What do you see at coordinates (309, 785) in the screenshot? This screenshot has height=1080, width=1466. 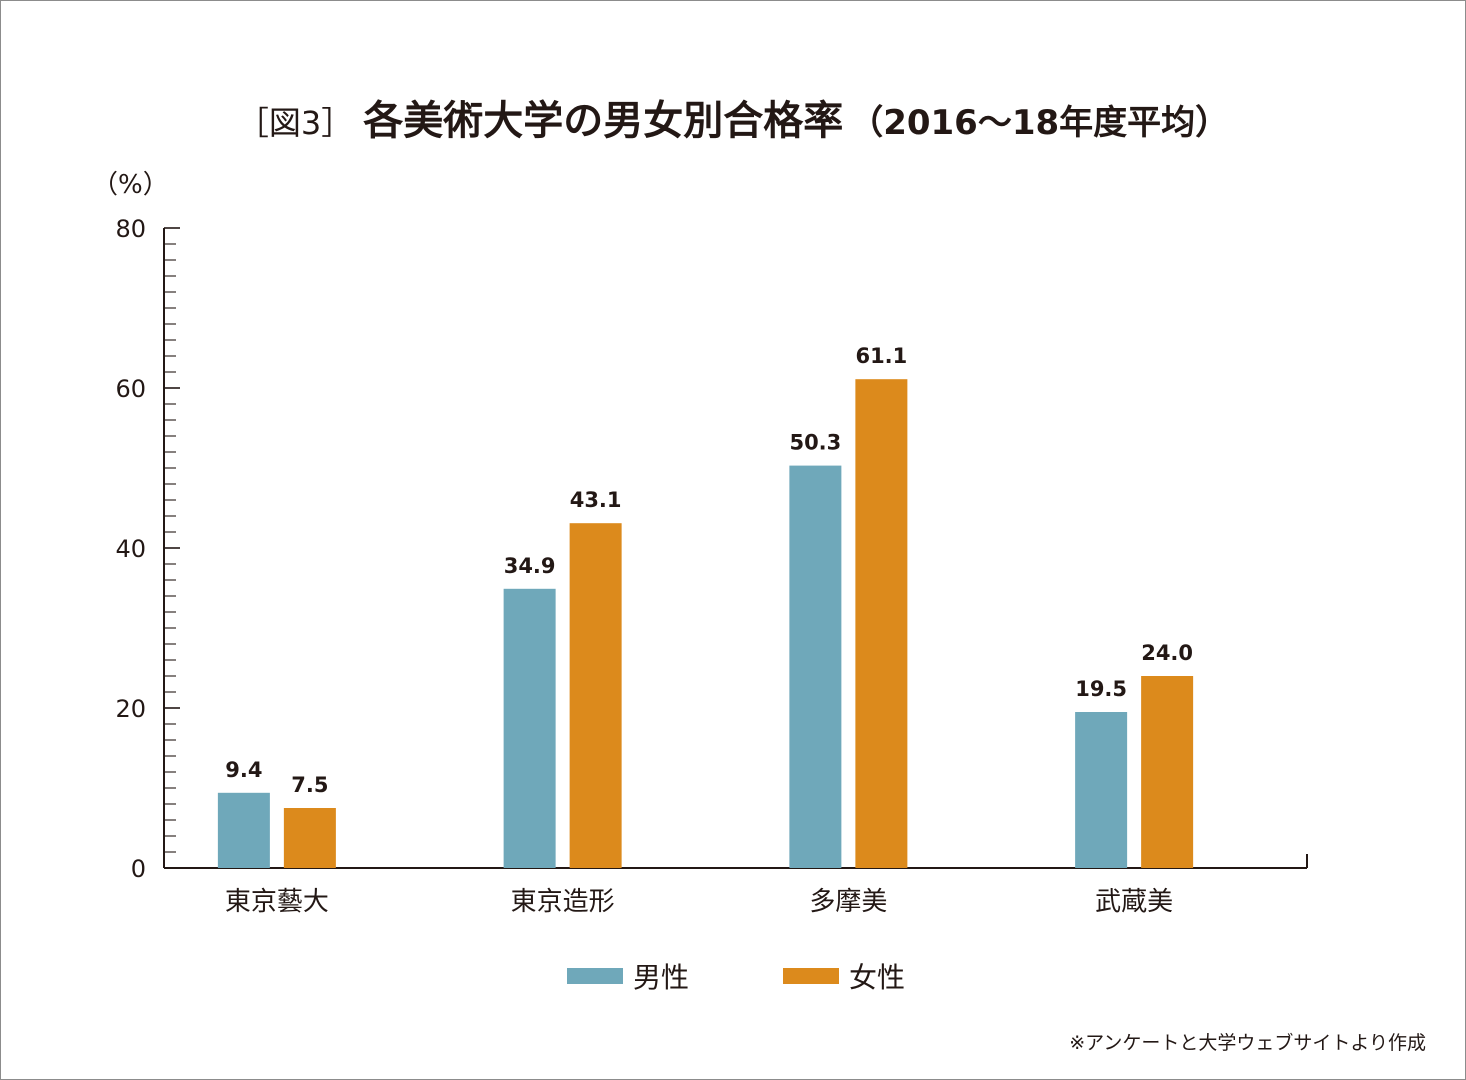 I see `data-label: 7.5` at bounding box center [309, 785].